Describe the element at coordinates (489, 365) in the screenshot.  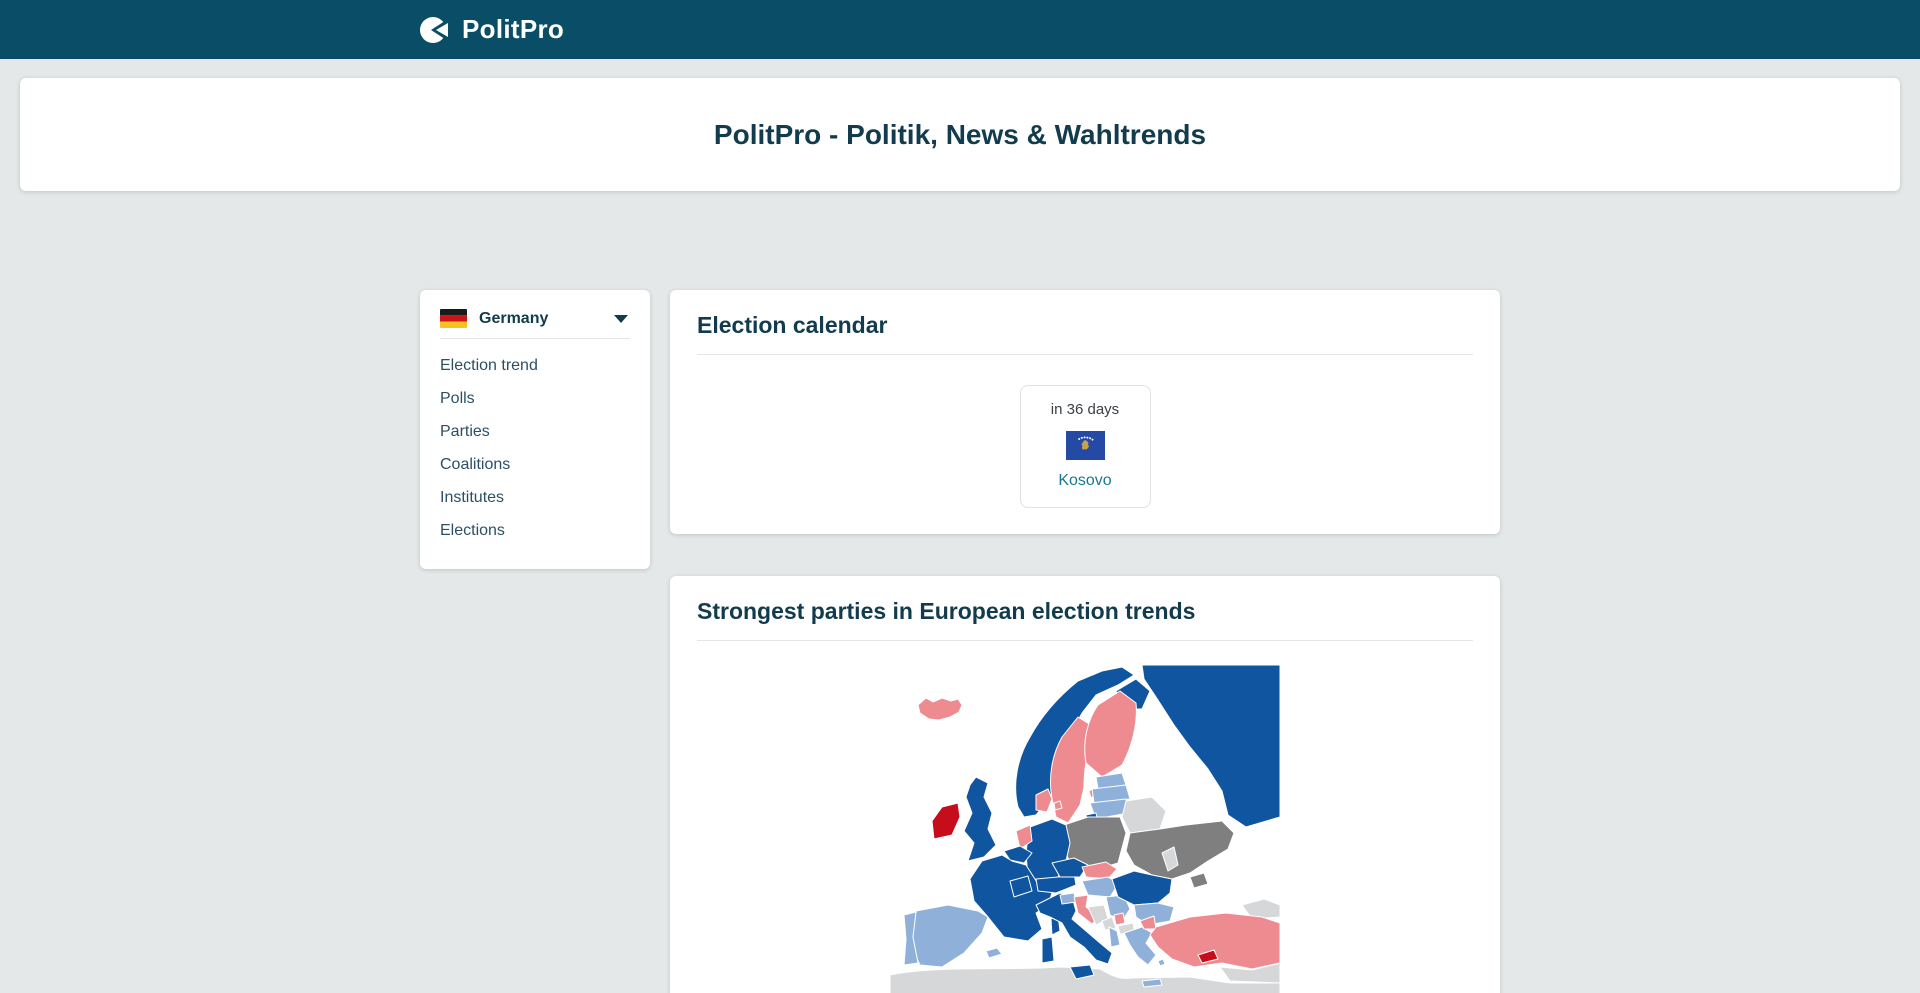
I see `sidebar-item-election-trend: Election trend` at that location.